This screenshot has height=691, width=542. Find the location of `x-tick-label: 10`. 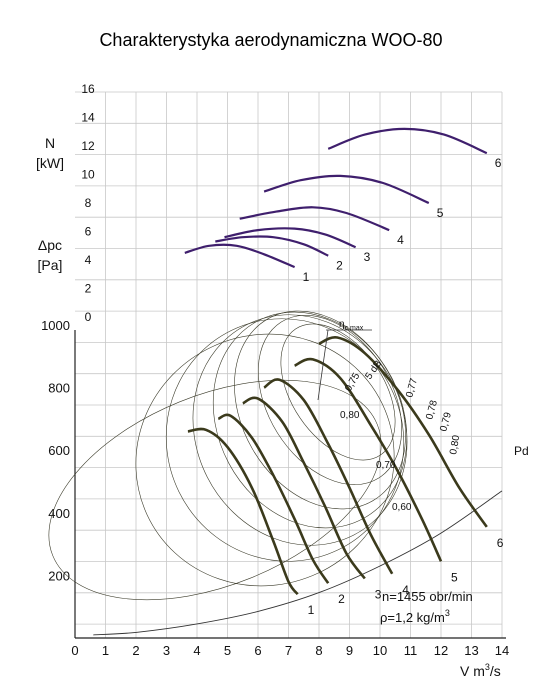

x-tick-label: 10 is located at coordinates (380, 650).